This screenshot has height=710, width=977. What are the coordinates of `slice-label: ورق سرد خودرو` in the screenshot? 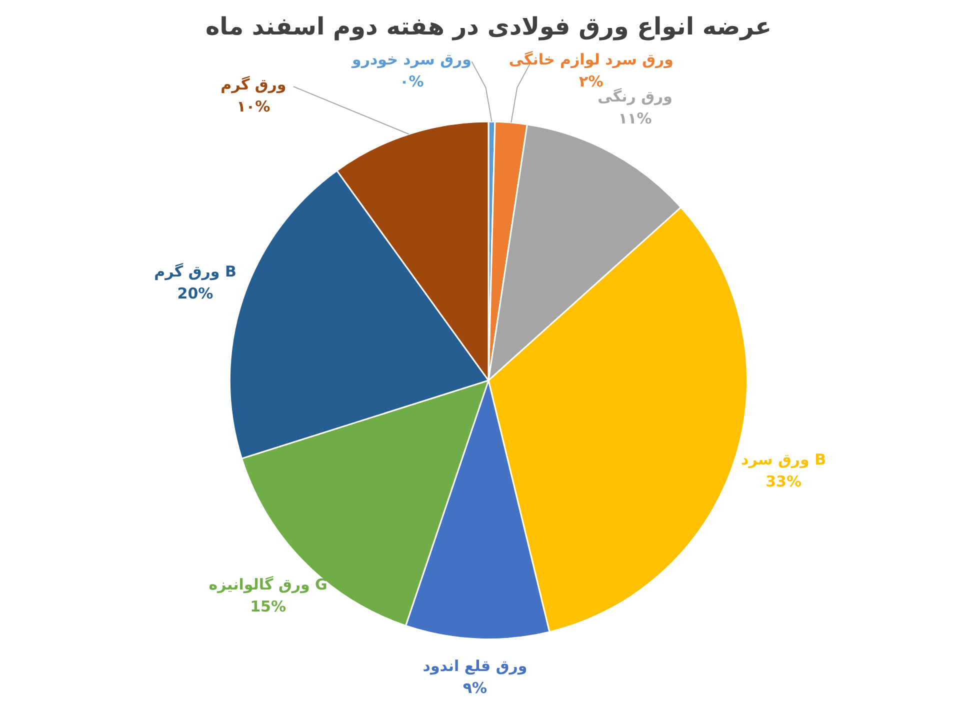 It's located at (411, 59).